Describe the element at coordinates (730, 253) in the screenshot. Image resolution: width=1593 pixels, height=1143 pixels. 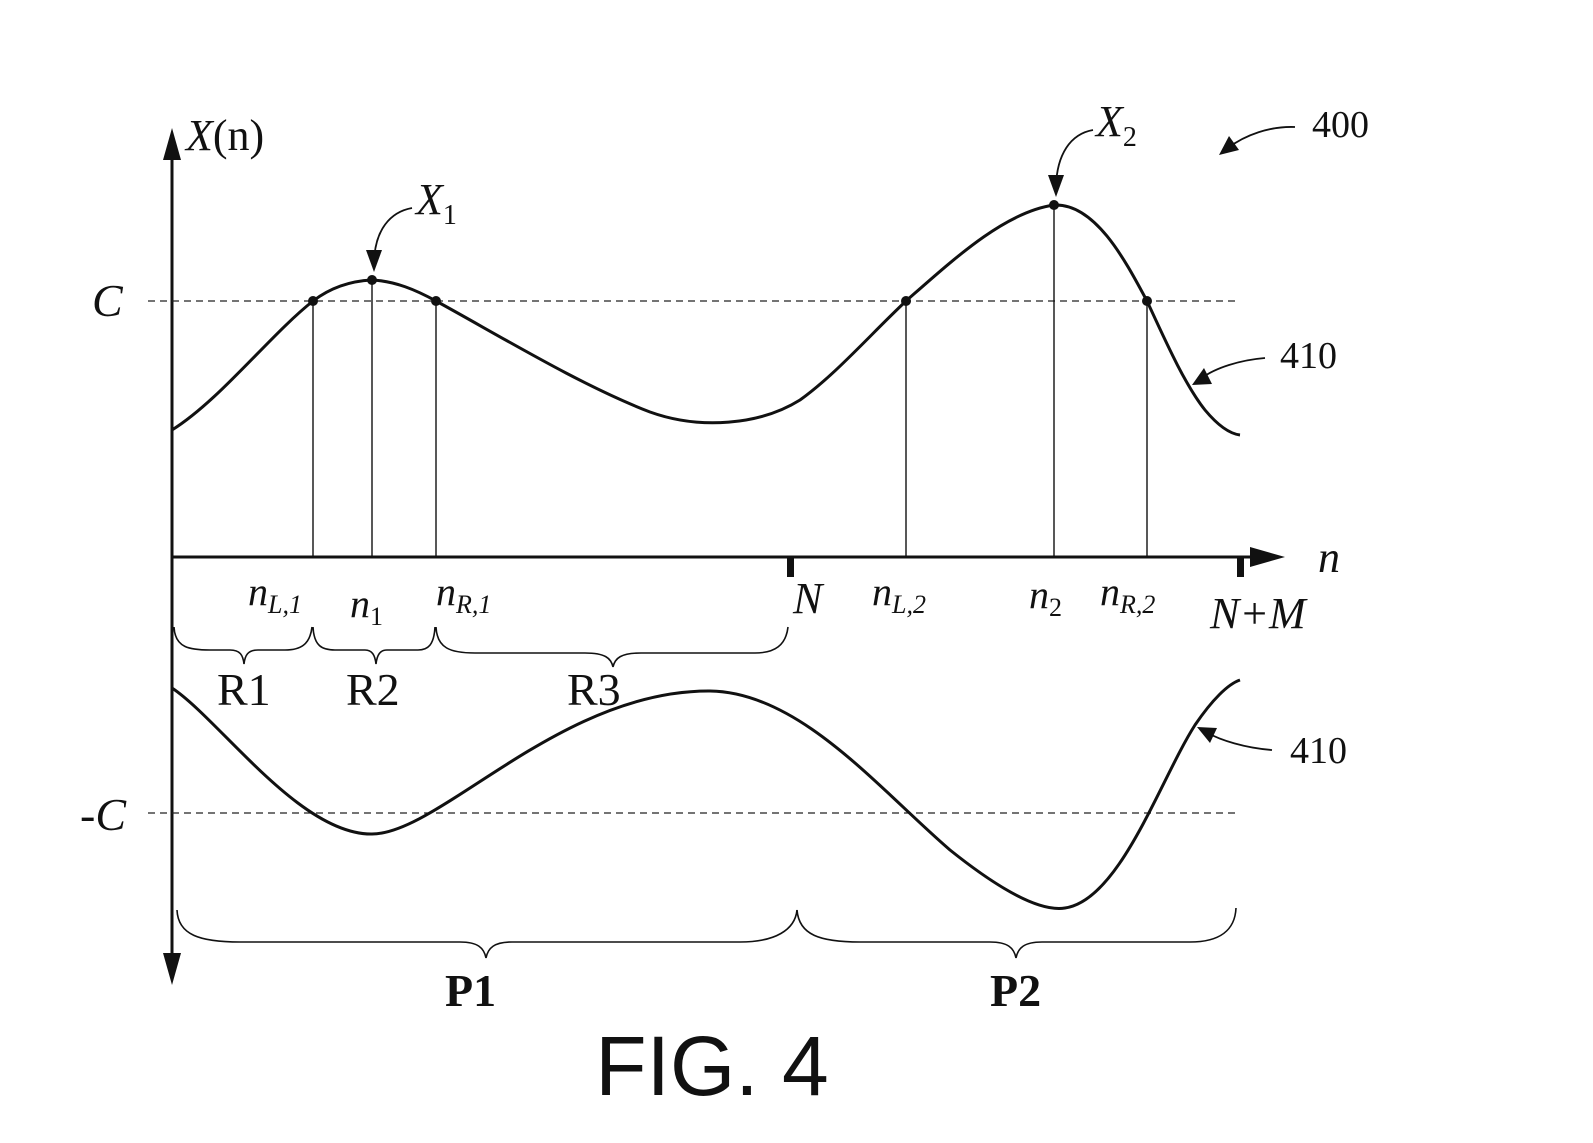
I see `curve-points` at that location.